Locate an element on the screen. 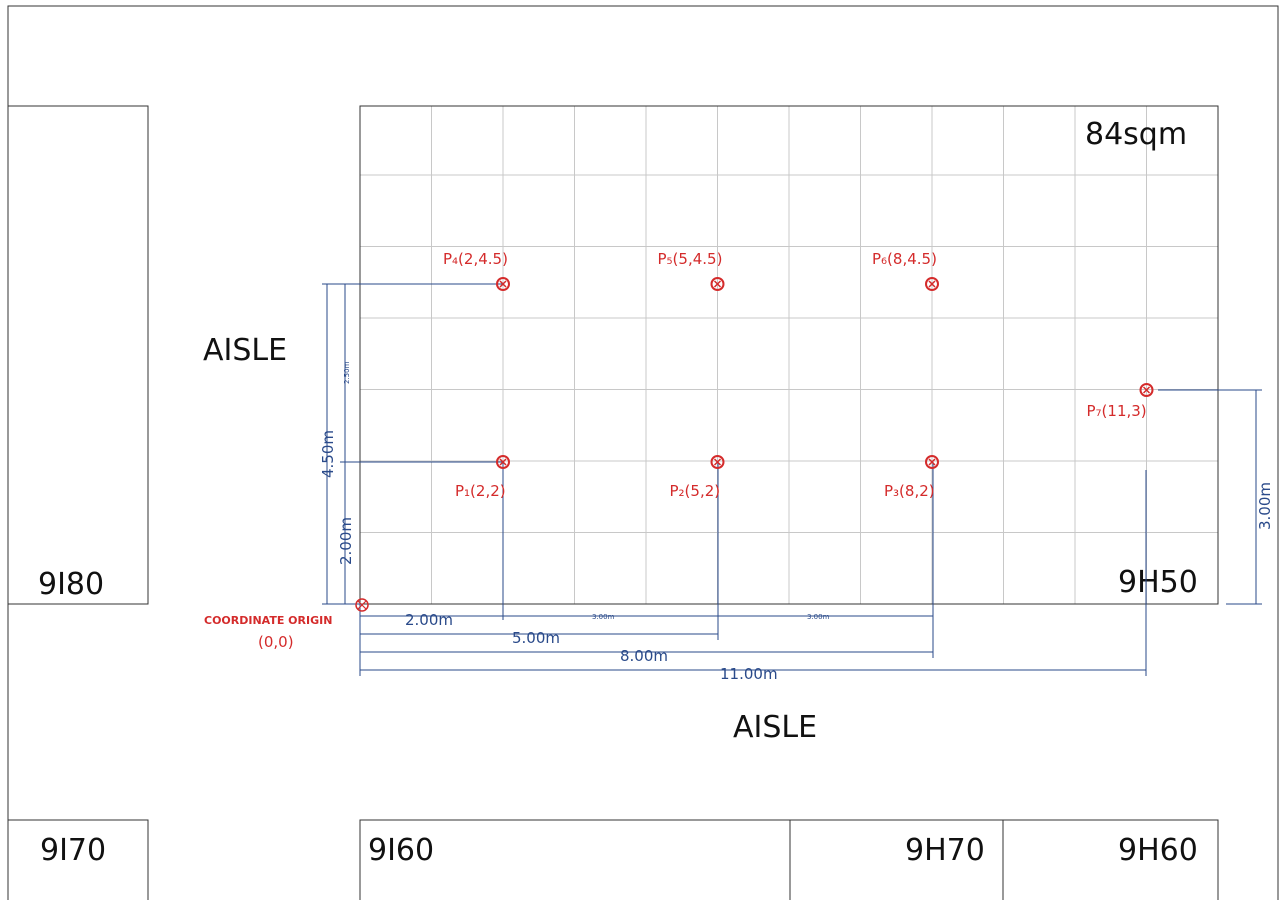  booth-9H50-label: 9H50 is located at coordinates (1158, 582).